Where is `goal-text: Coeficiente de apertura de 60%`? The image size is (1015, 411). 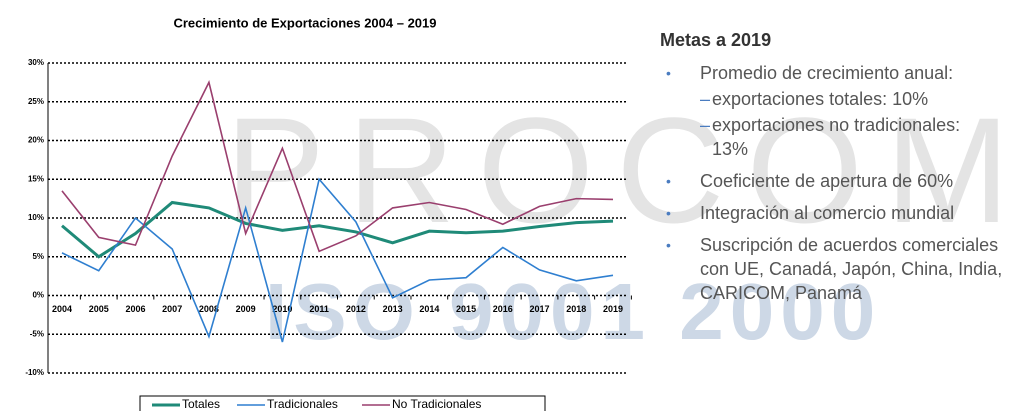 goal-text: Coeficiente de apertura de 60% is located at coordinates (827, 181).